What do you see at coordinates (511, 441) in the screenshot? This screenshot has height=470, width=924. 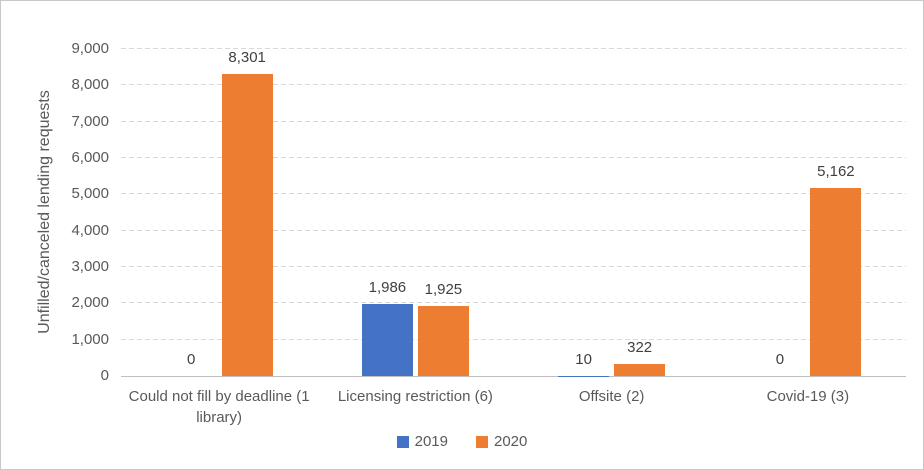 I see `legend-label: 2020` at bounding box center [511, 441].